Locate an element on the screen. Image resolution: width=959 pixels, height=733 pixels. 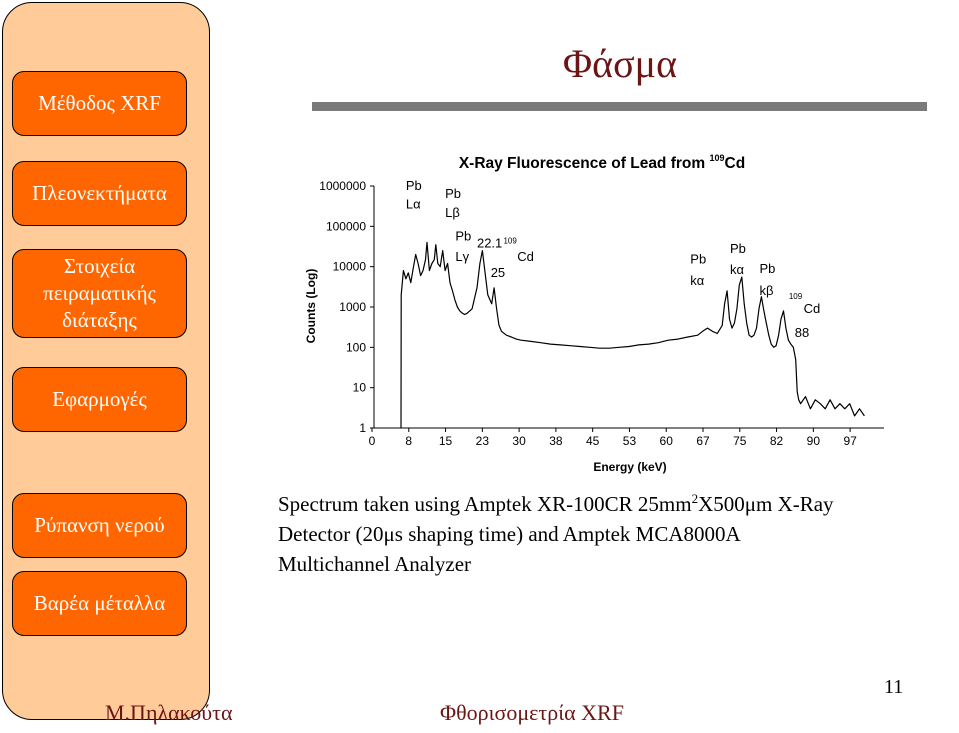
chart-title-superscript: 109 is located at coordinates (716, 158).